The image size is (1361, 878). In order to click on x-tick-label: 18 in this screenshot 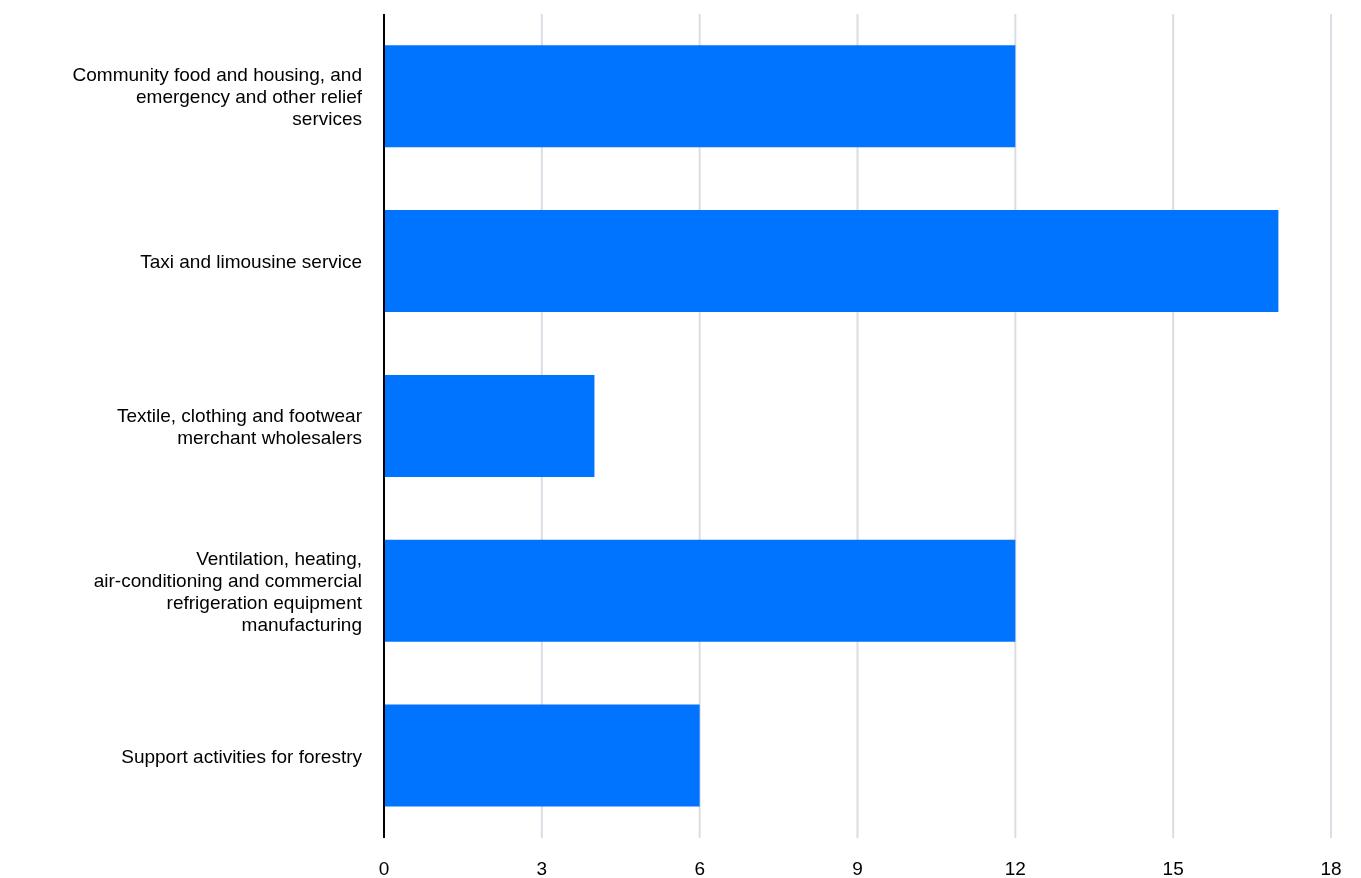, I will do `click(1331, 868)`.